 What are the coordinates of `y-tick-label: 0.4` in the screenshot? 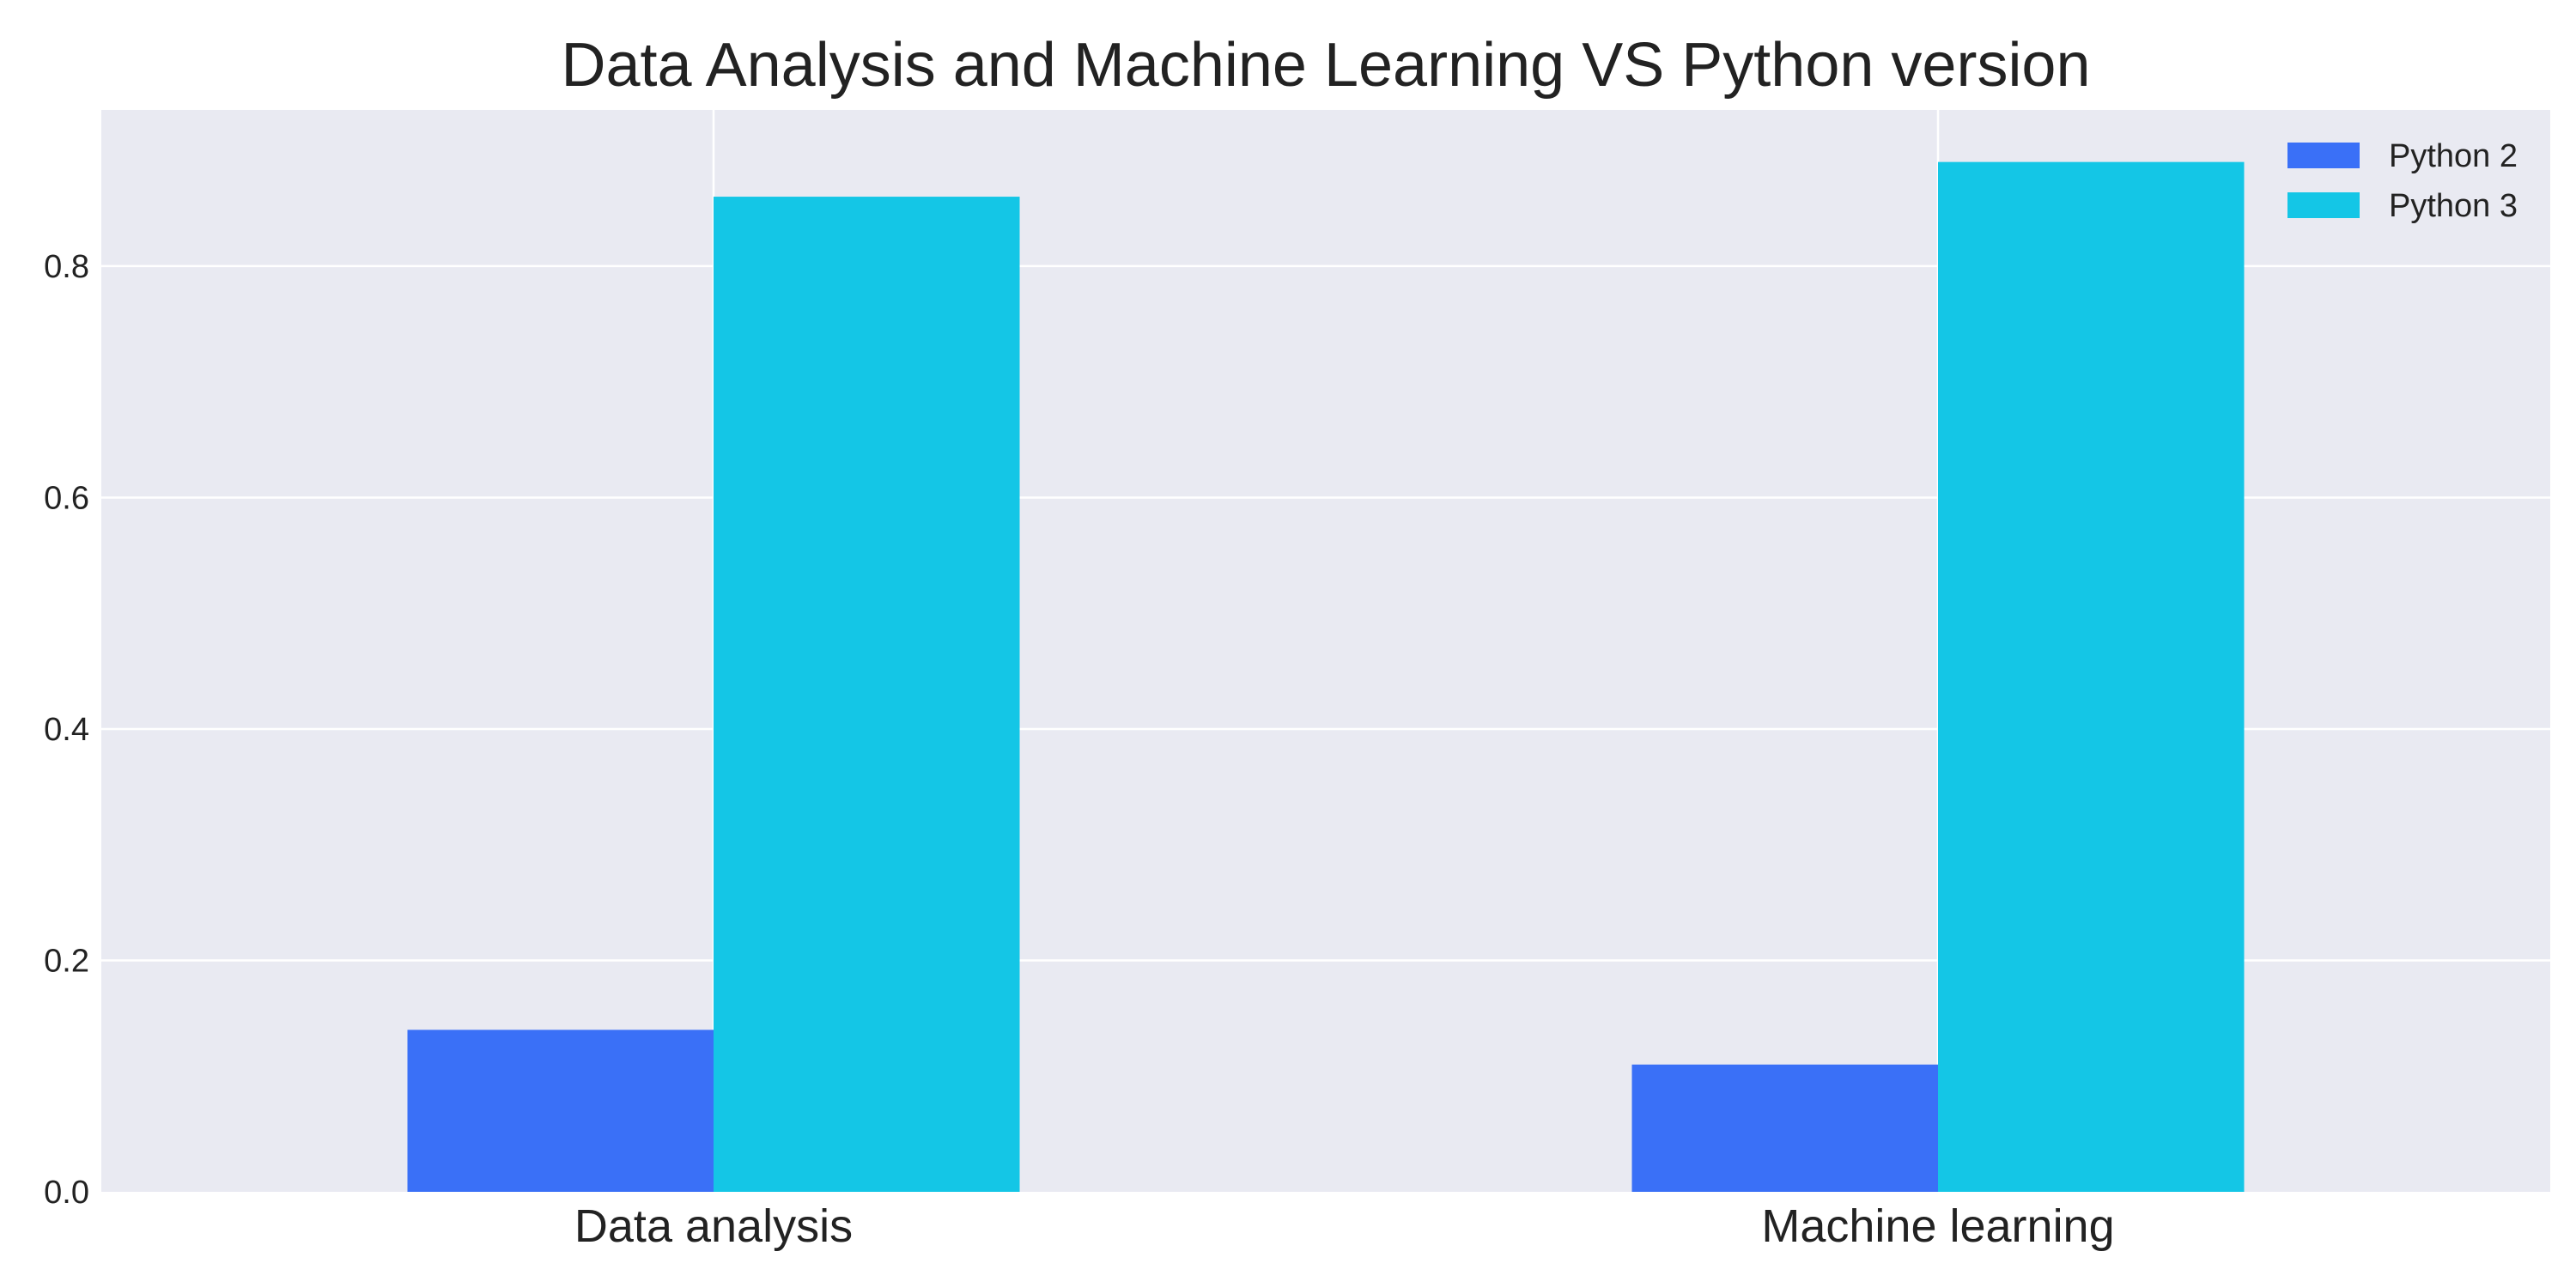 It's located at (66, 730).